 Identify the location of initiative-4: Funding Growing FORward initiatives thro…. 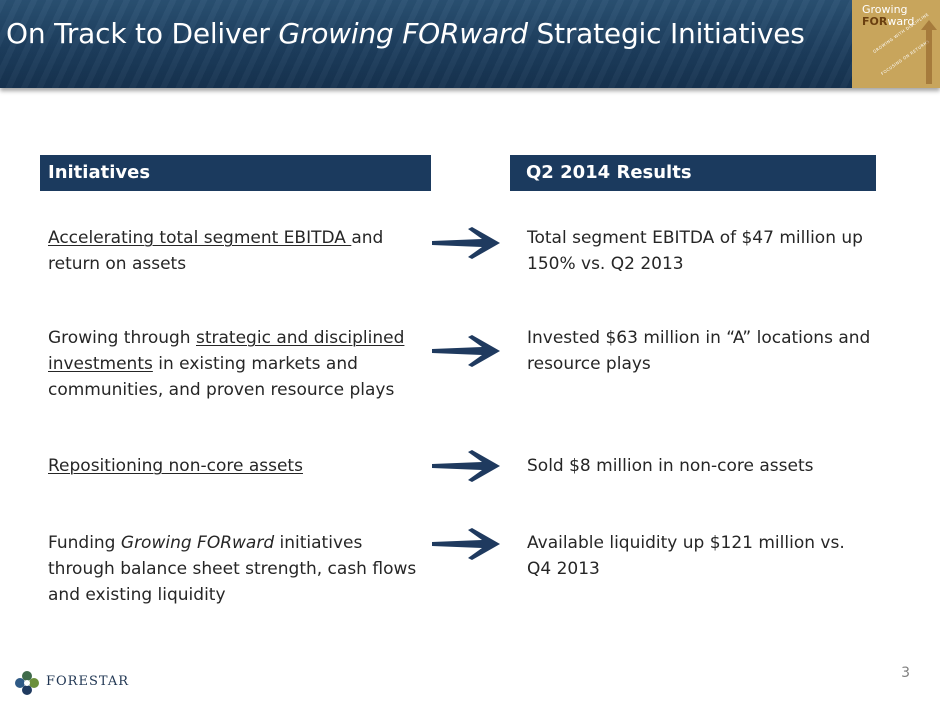
(232, 569).